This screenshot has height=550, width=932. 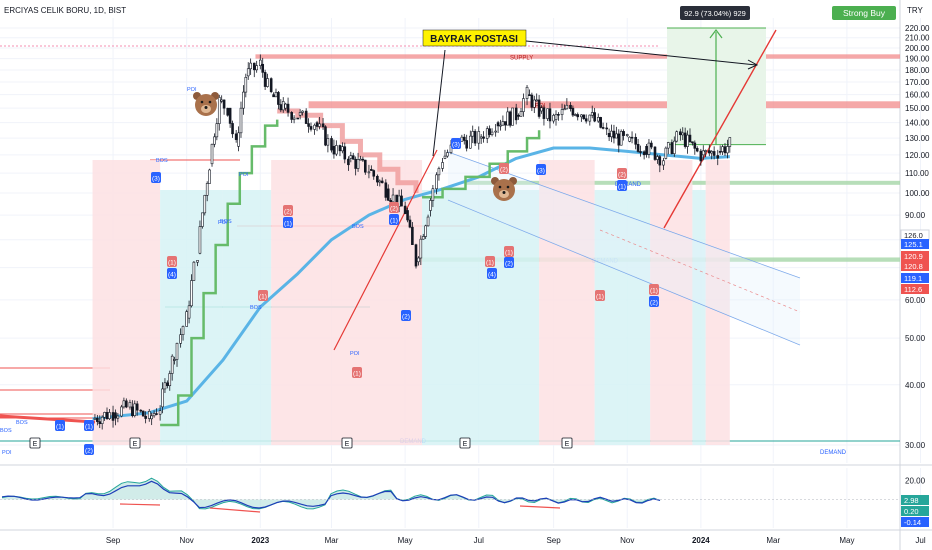 I want to click on x-tick-label: May, so click(x=405, y=540).